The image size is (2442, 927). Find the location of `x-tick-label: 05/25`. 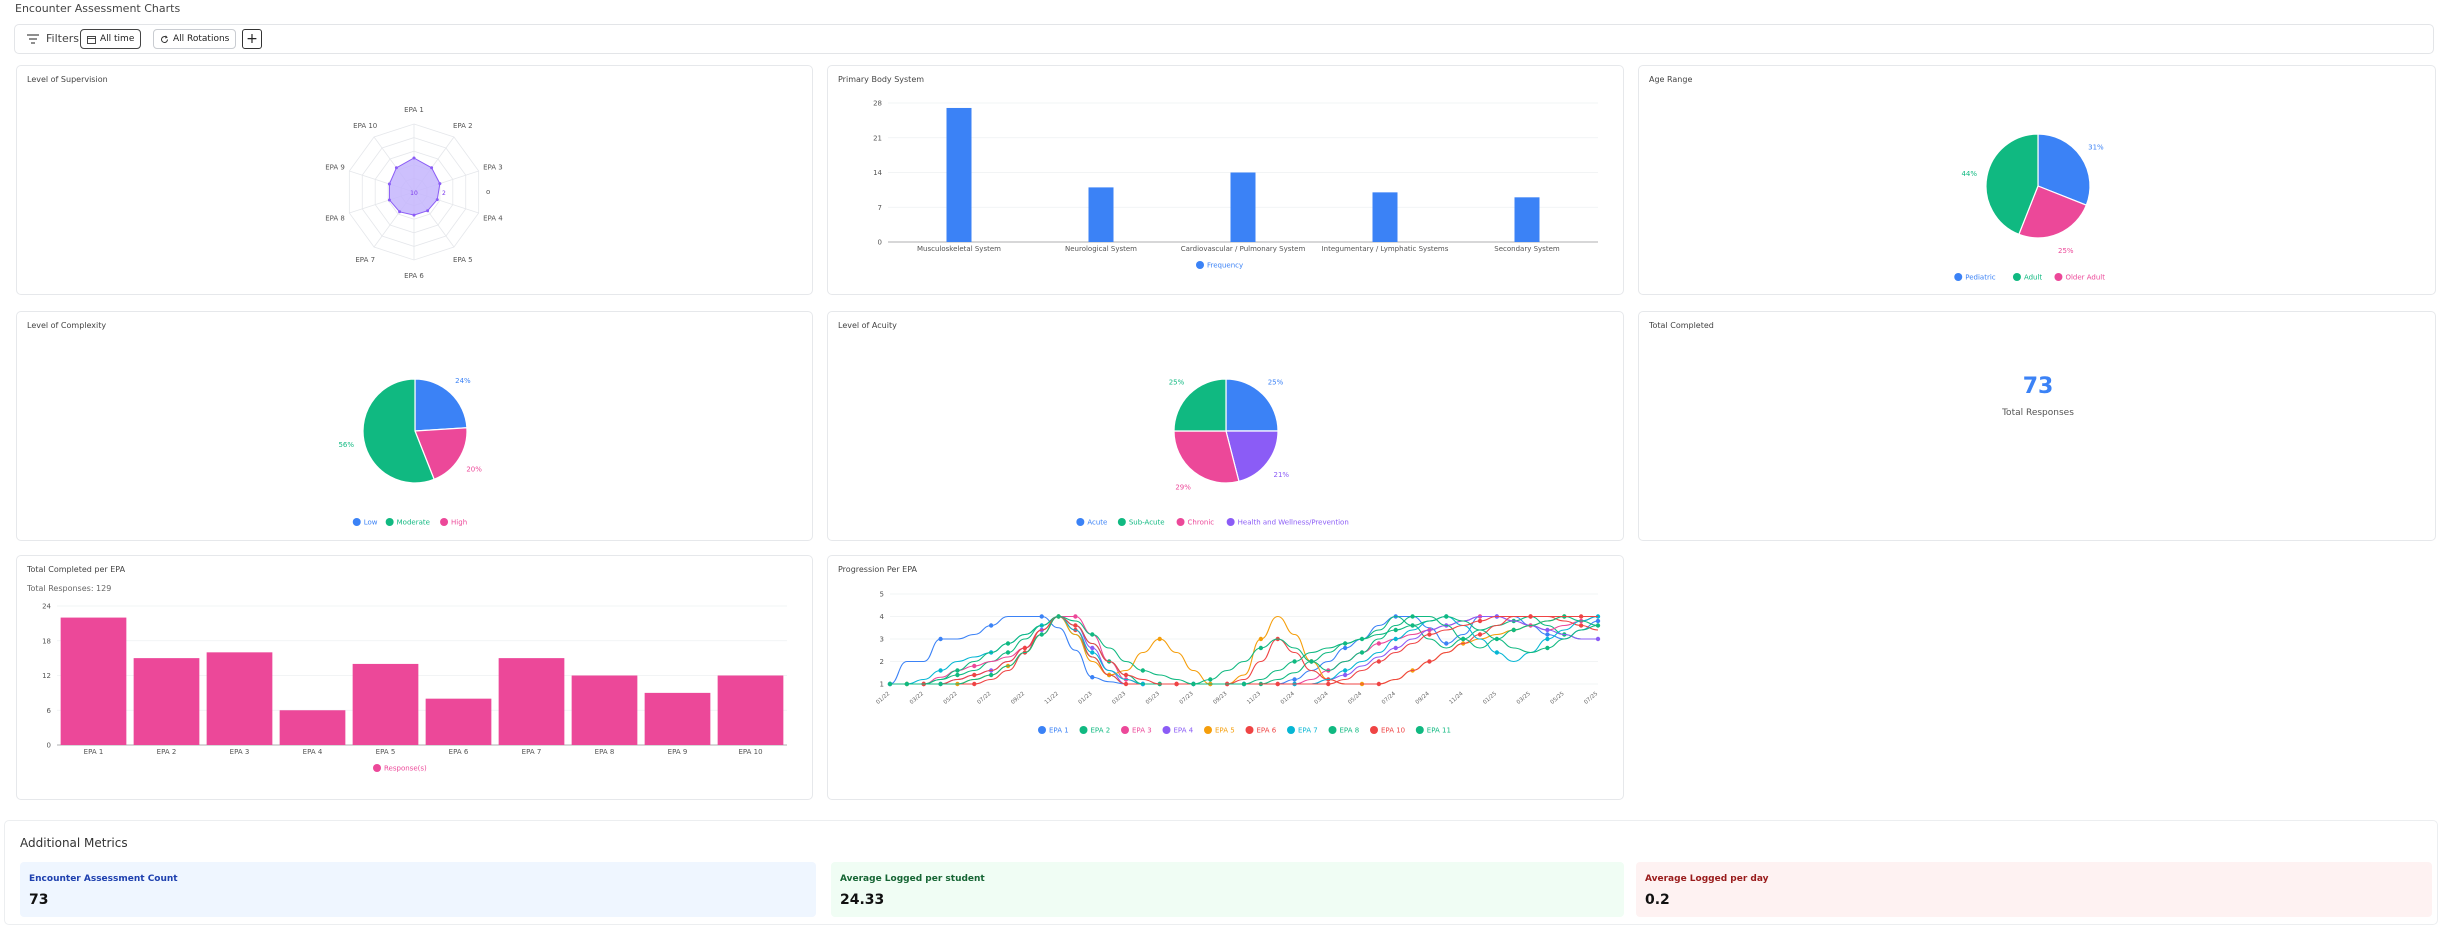

x-tick-label: 05/25 is located at coordinates (1558, 698).